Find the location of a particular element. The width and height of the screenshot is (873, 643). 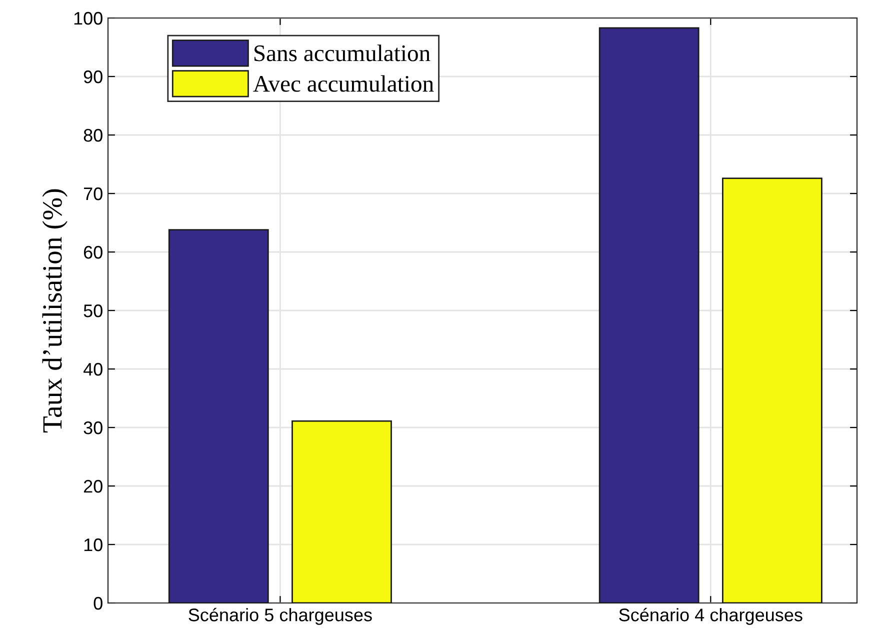

x-tick-label: Scénario 4 chargeuses is located at coordinates (710, 616).